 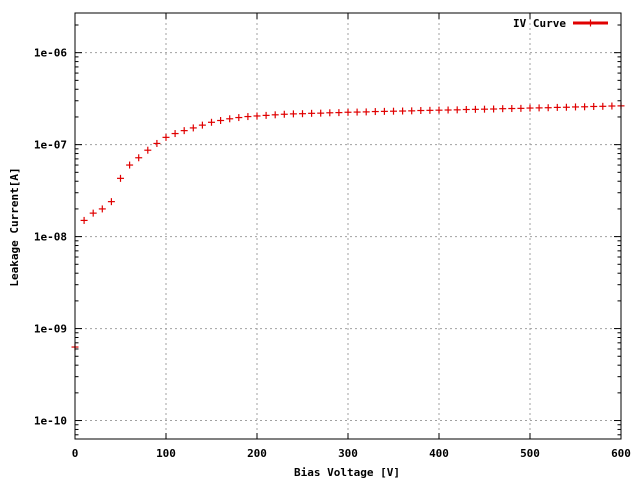 I want to click on x-tick-label: 500, so click(x=530, y=453).